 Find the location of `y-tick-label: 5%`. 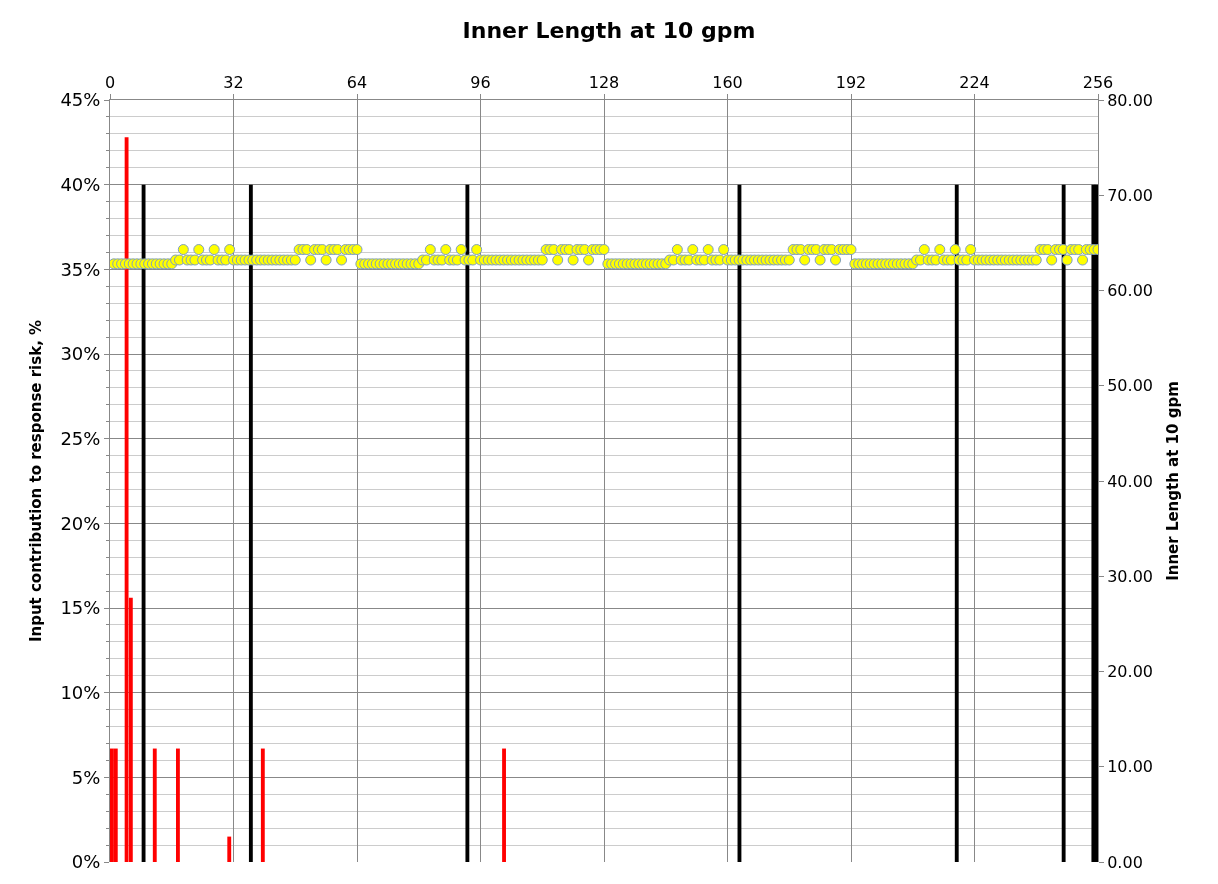

y-tick-label: 5% is located at coordinates (86, 777).